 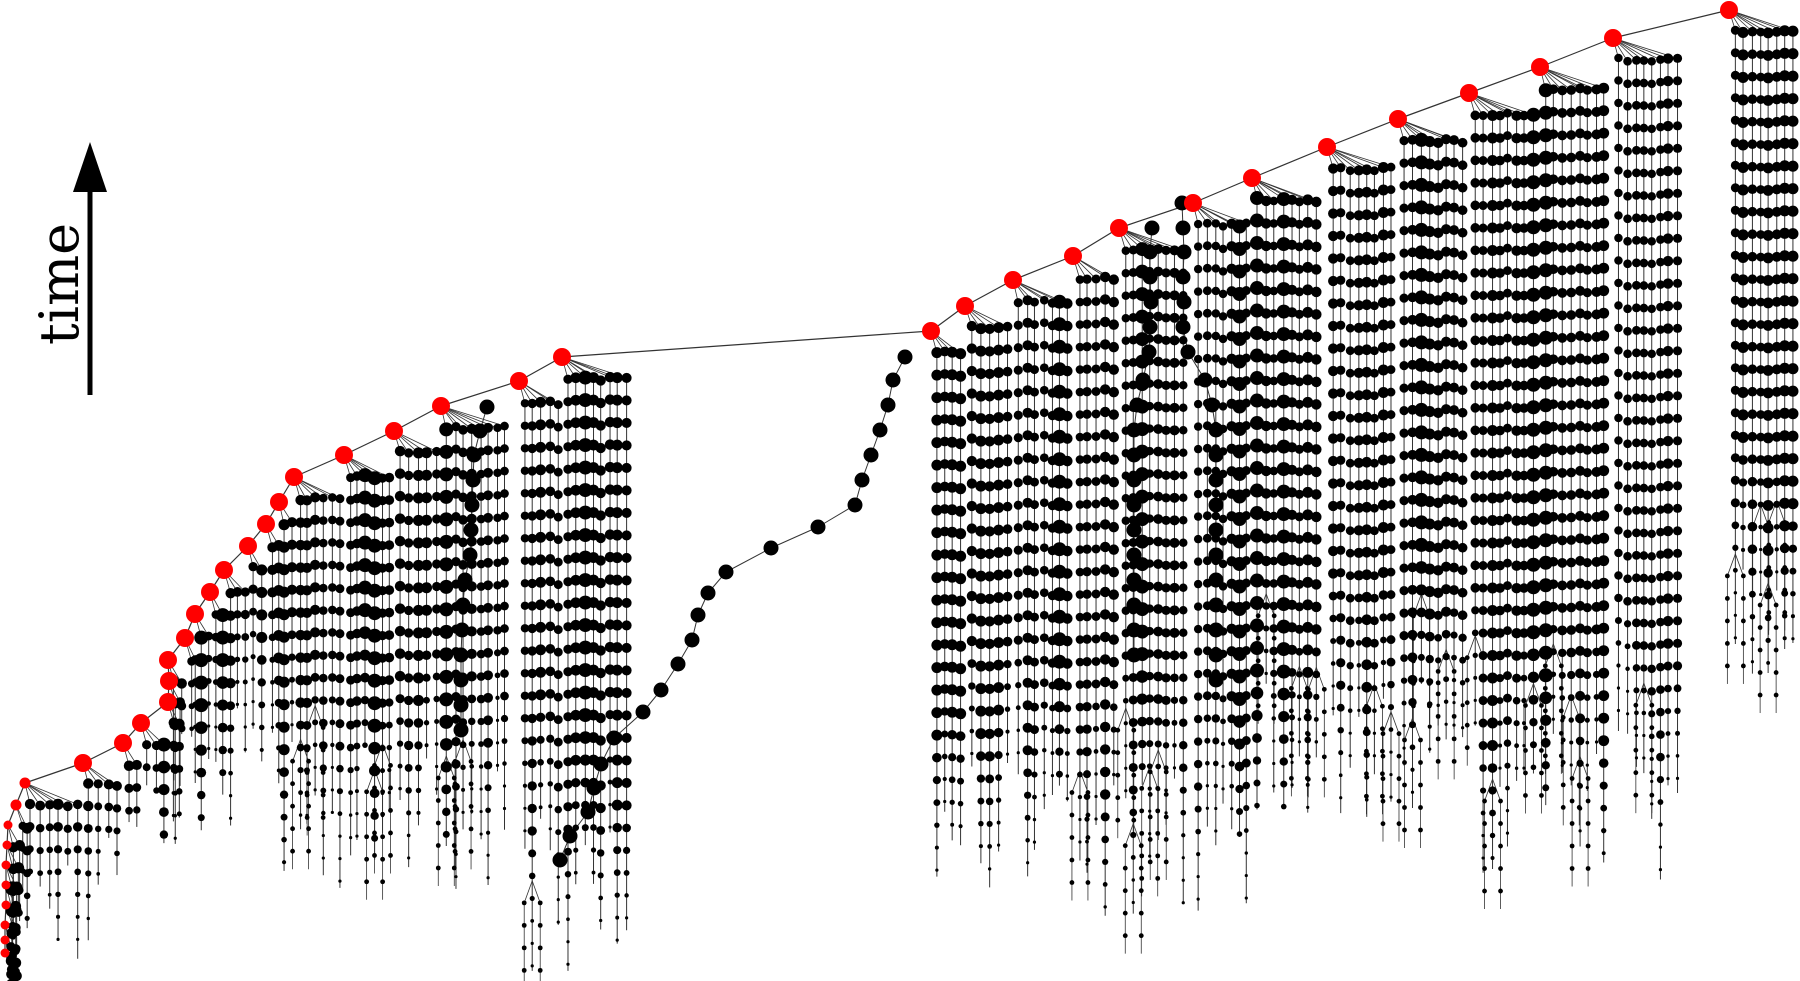 I want to click on chain-node, so click(x=862, y=480).